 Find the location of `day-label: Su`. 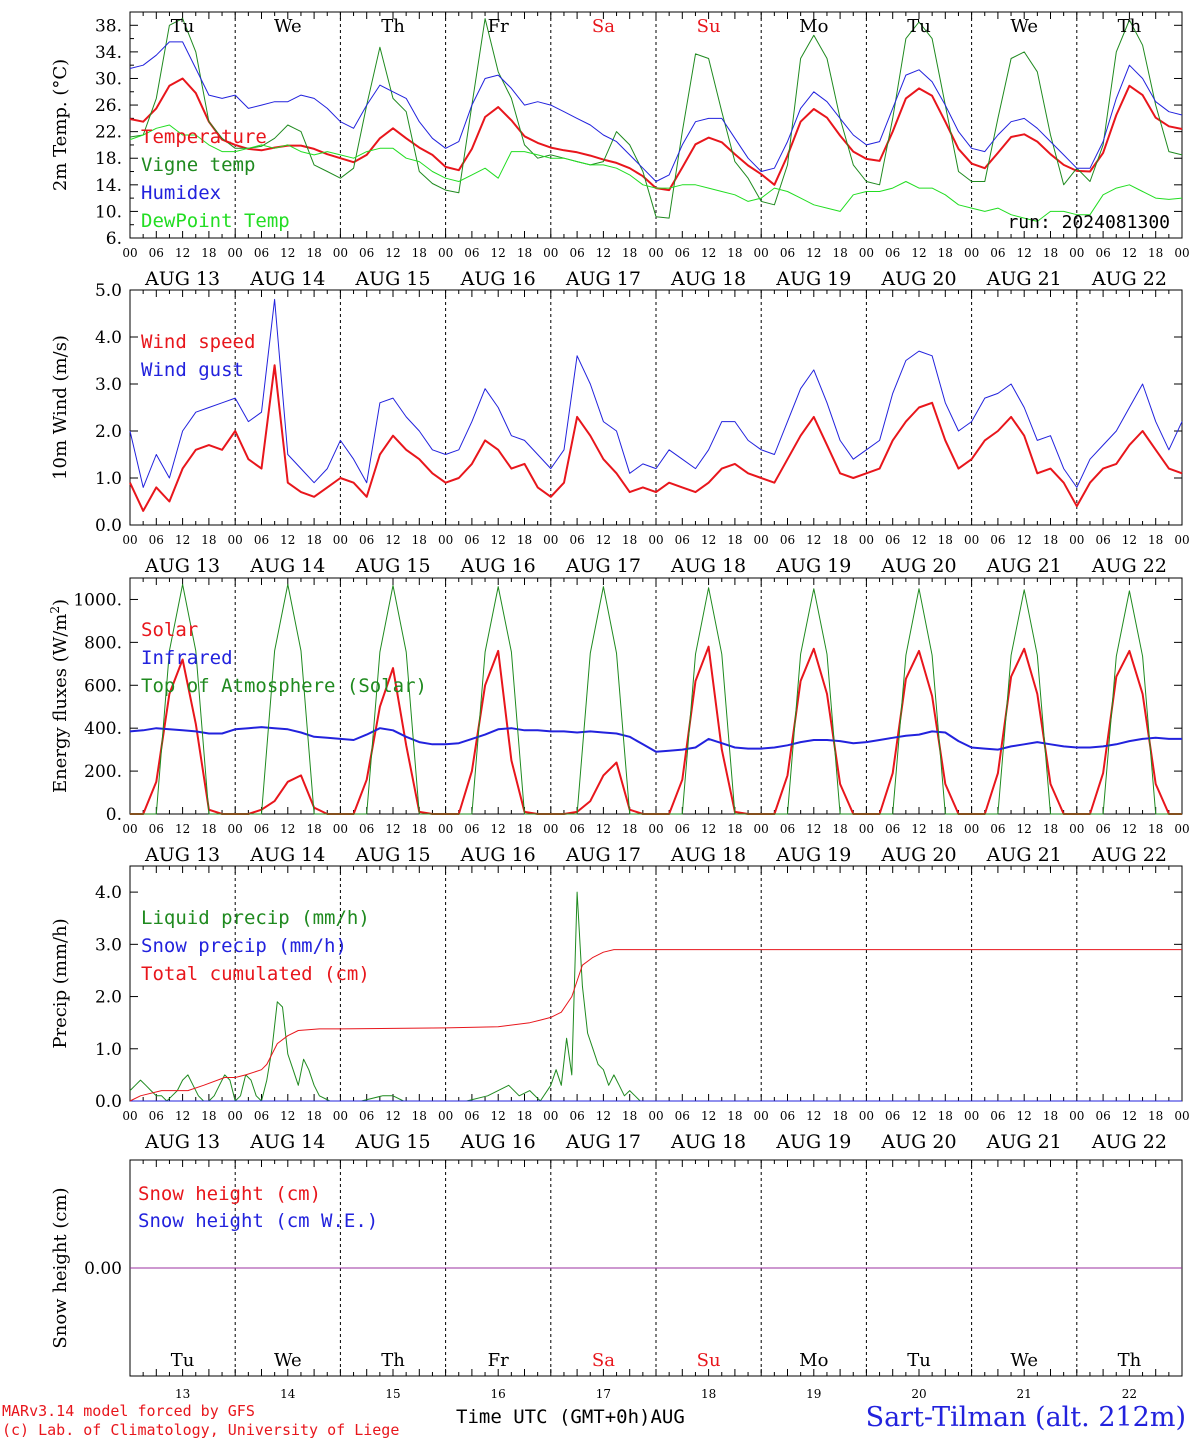

day-label: Su is located at coordinates (709, 26).